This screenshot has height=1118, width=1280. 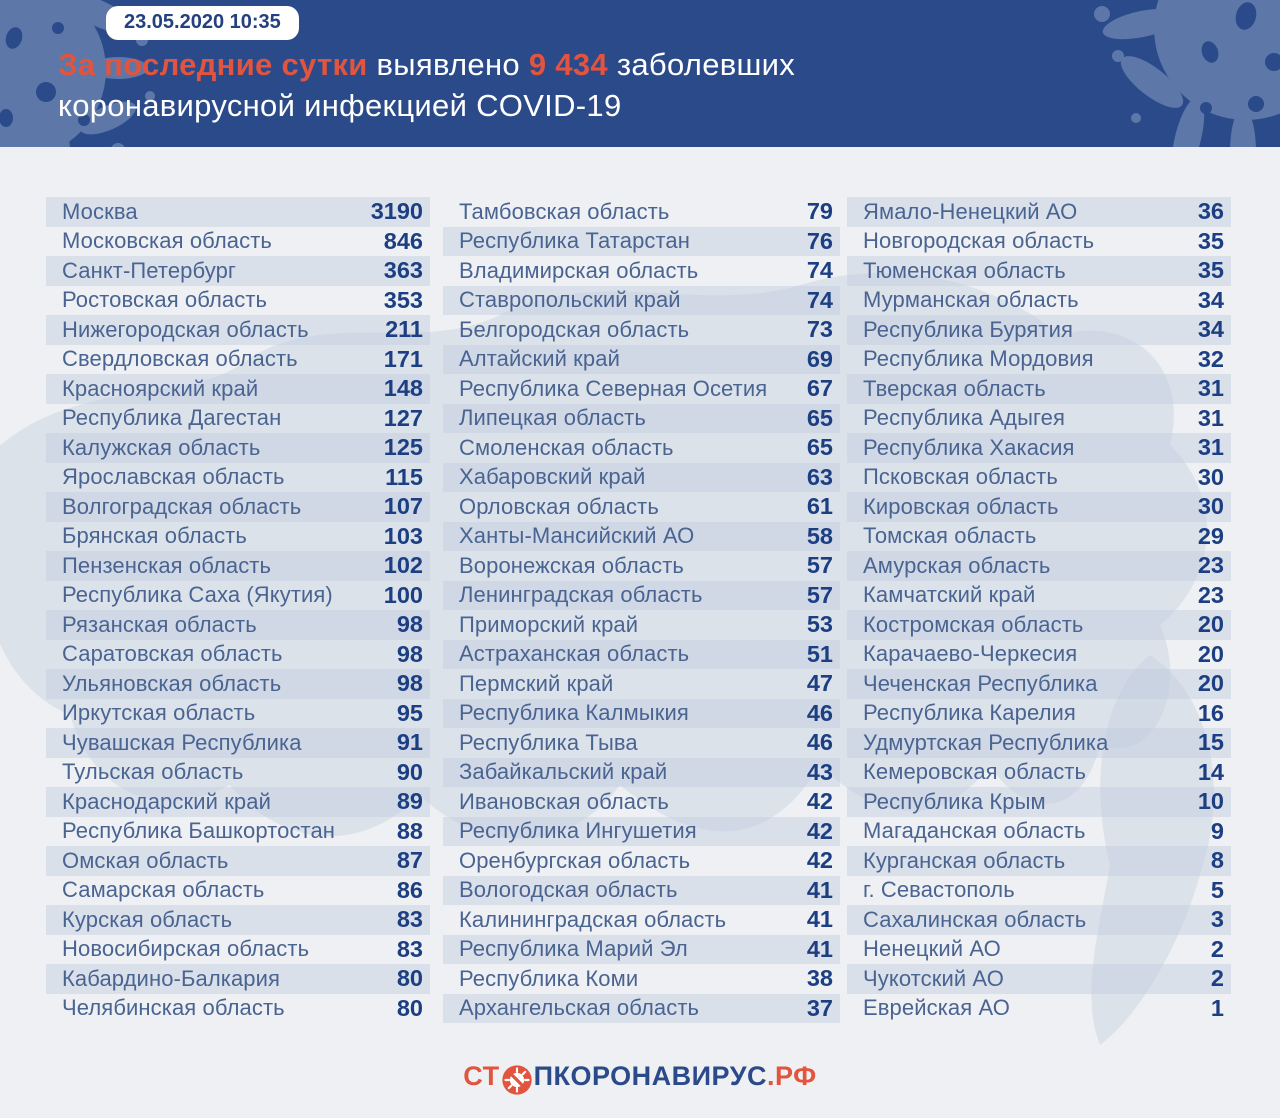 What do you see at coordinates (819, 830) in the screenshot?
I see `region-value: 42` at bounding box center [819, 830].